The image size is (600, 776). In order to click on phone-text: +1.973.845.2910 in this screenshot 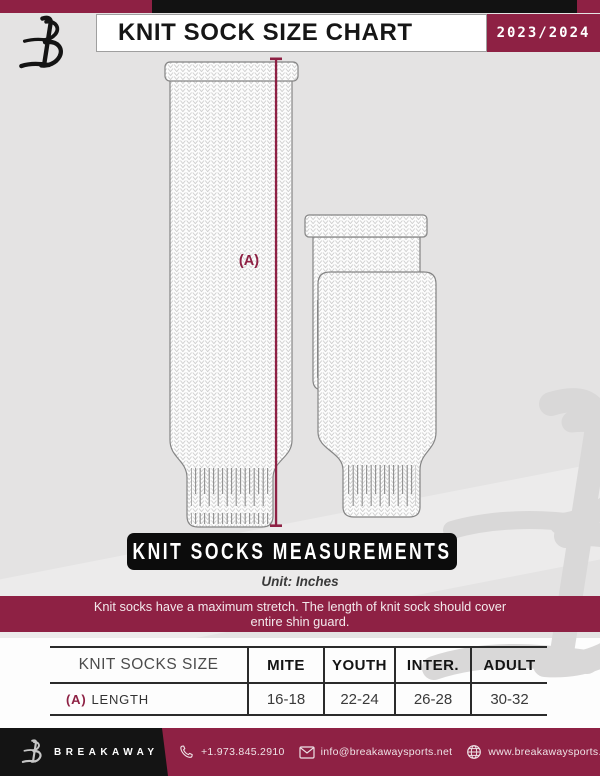, I will do `click(243, 752)`.